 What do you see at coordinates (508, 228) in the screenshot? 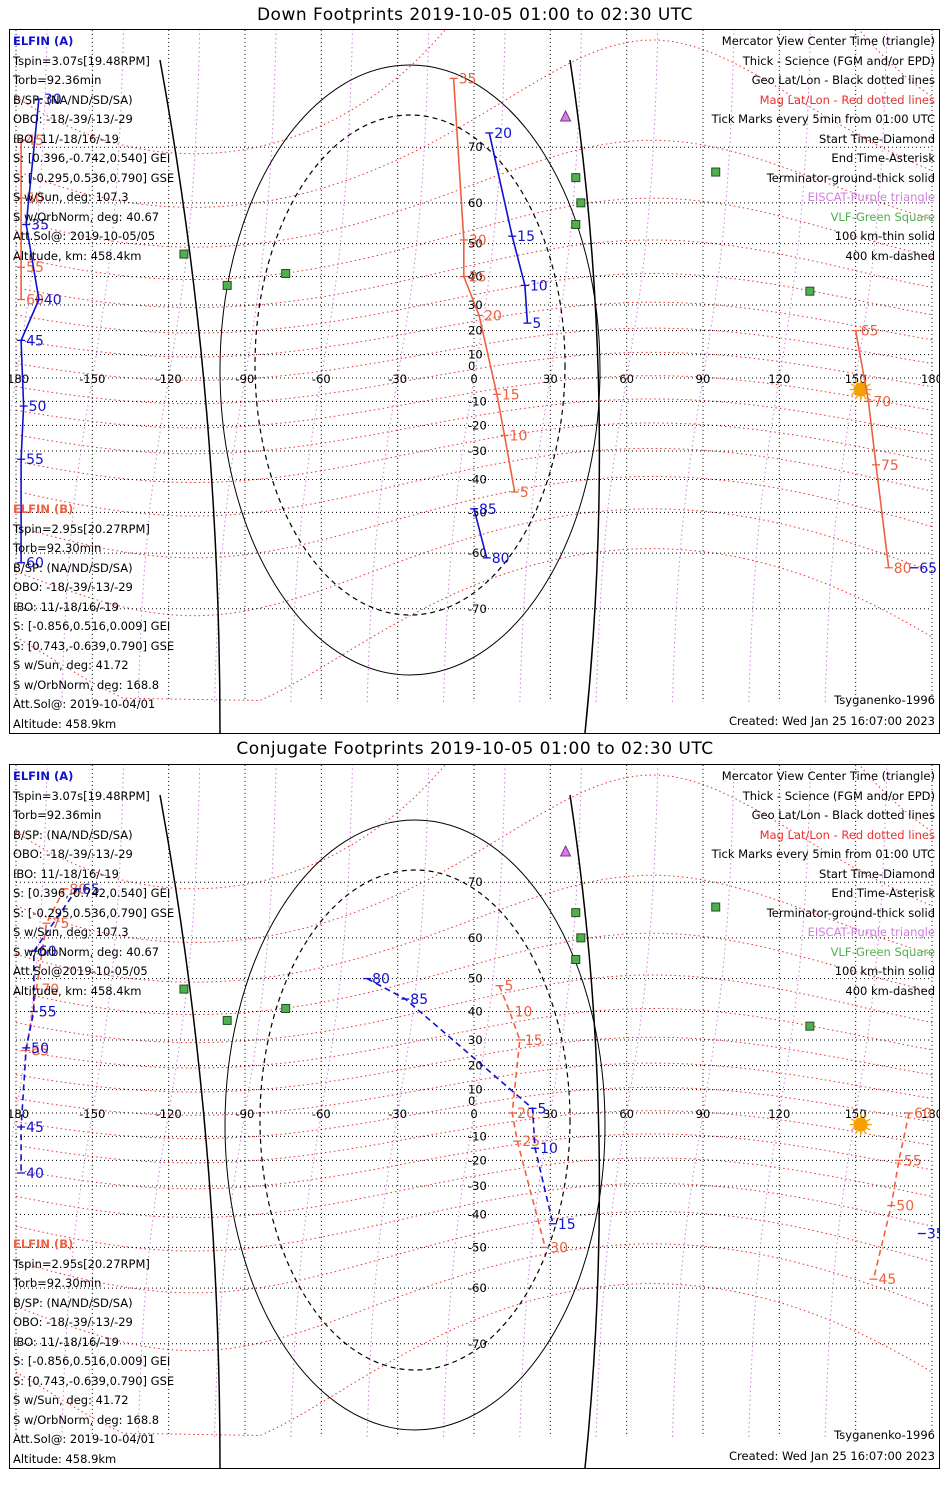
I see `elfin-a-track` at bounding box center [508, 228].